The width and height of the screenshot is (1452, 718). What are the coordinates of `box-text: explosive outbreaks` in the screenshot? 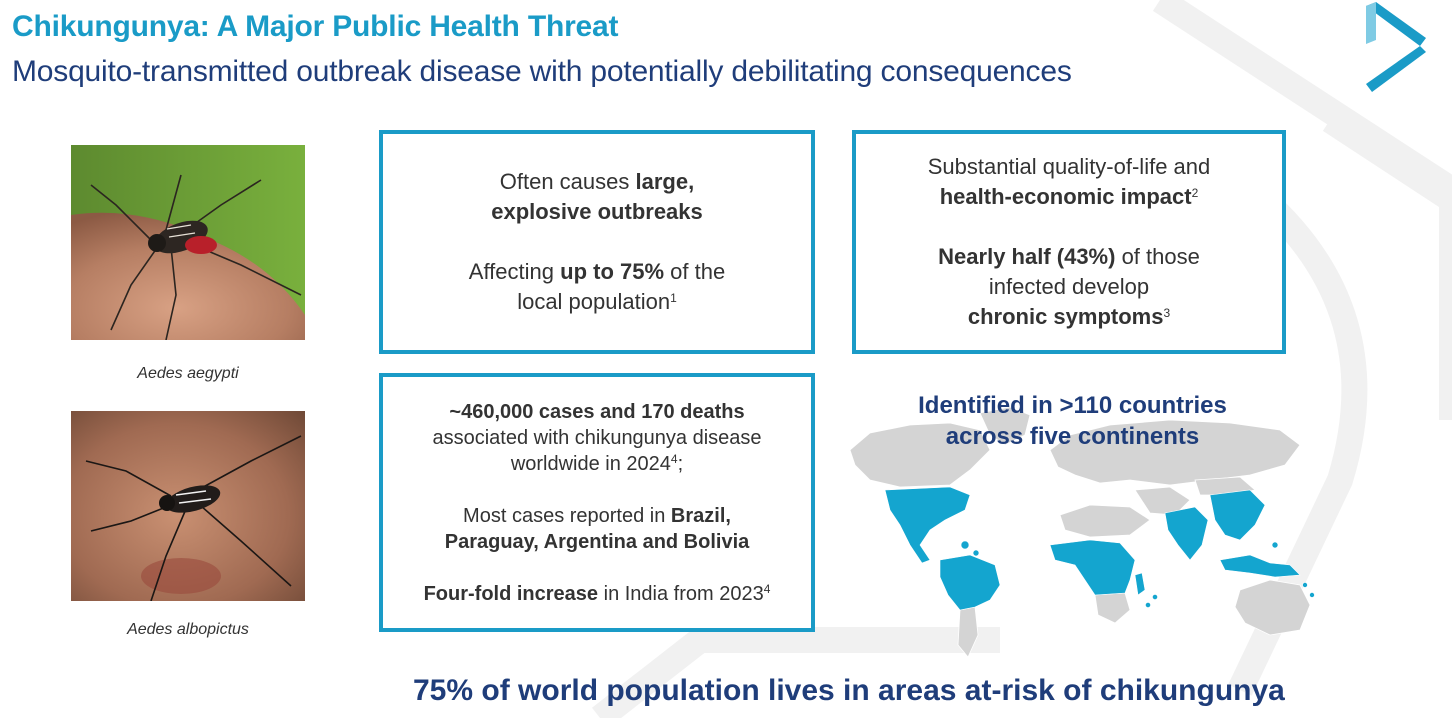 It's located at (597, 211).